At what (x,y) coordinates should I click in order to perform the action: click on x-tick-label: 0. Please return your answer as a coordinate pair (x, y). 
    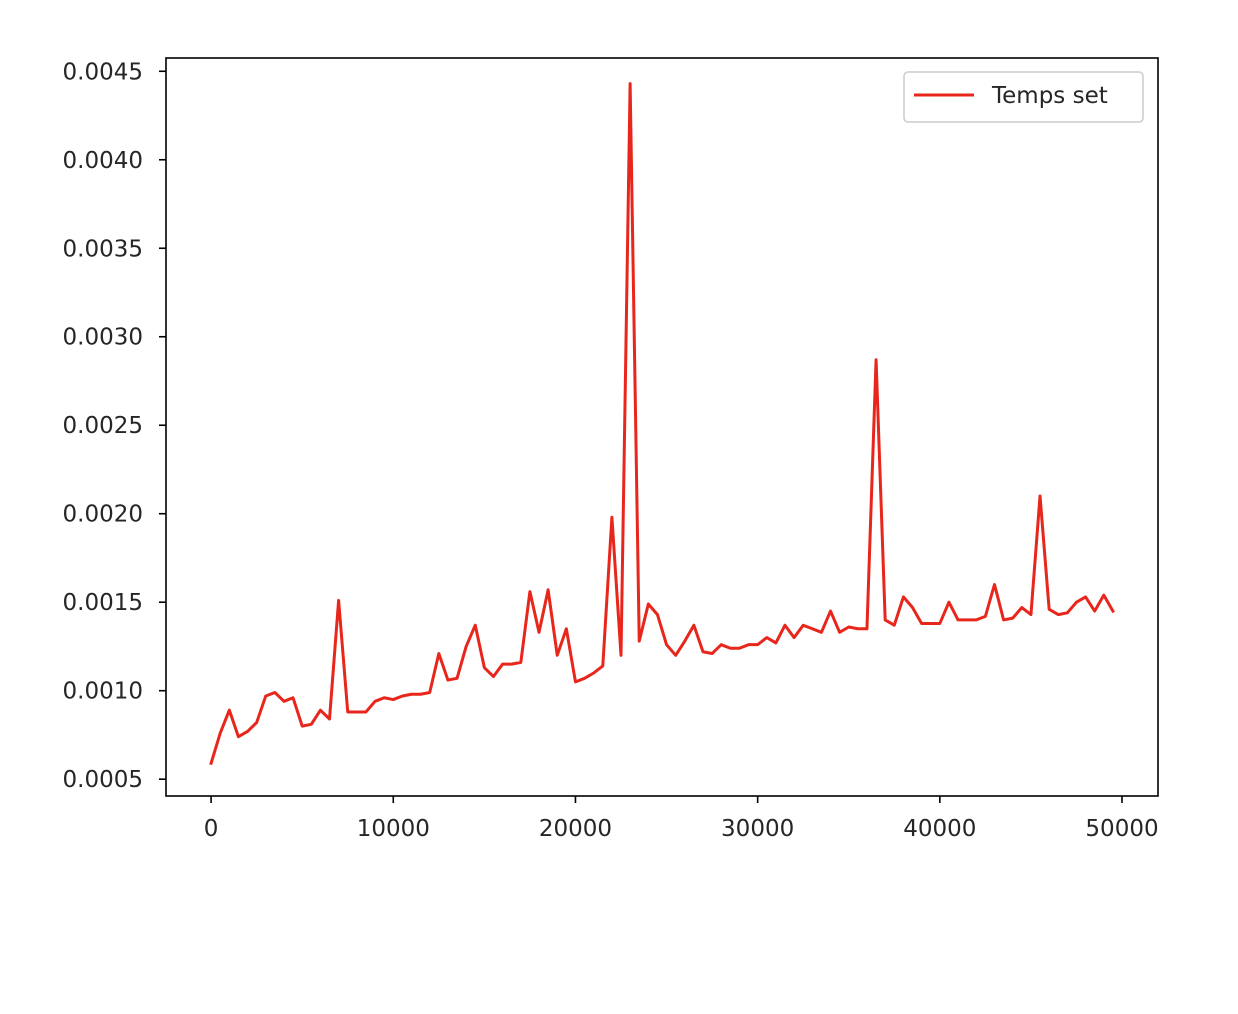
    Looking at the image, I should click on (211, 829).